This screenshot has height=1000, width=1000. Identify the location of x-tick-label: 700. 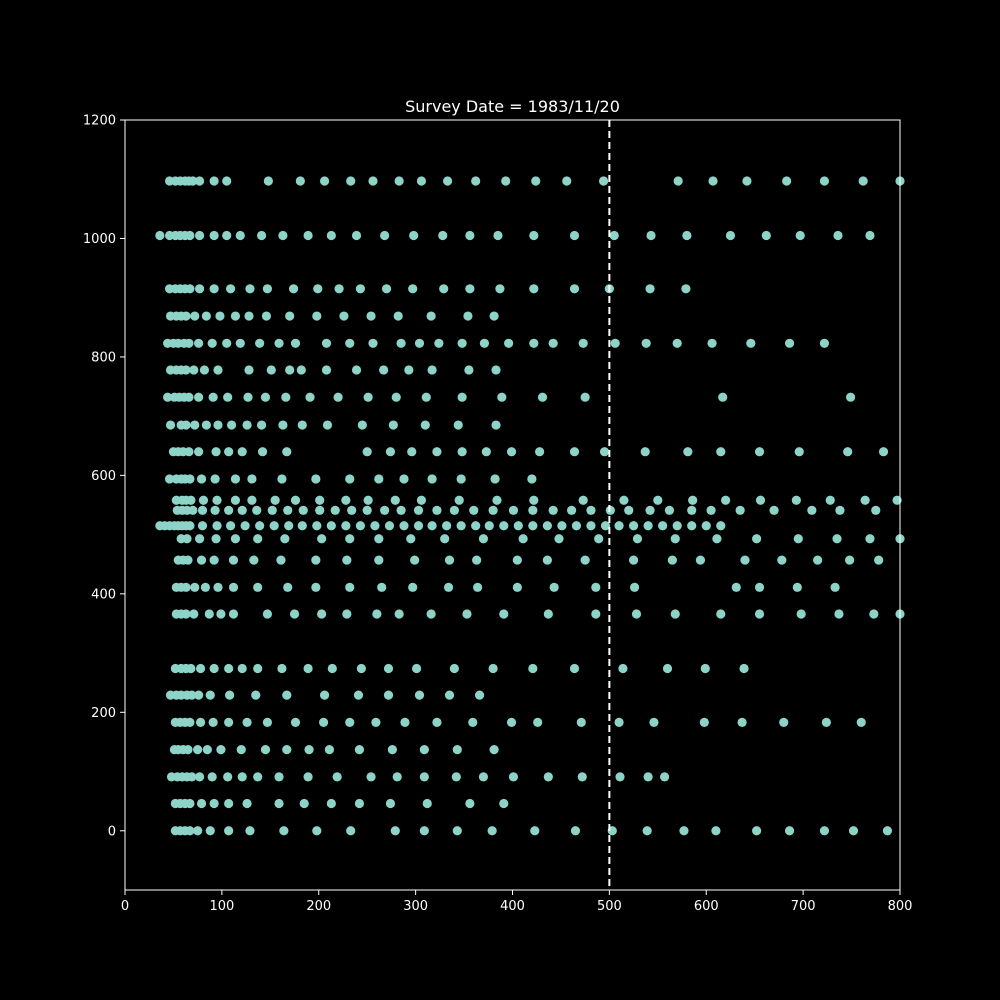
(803, 906).